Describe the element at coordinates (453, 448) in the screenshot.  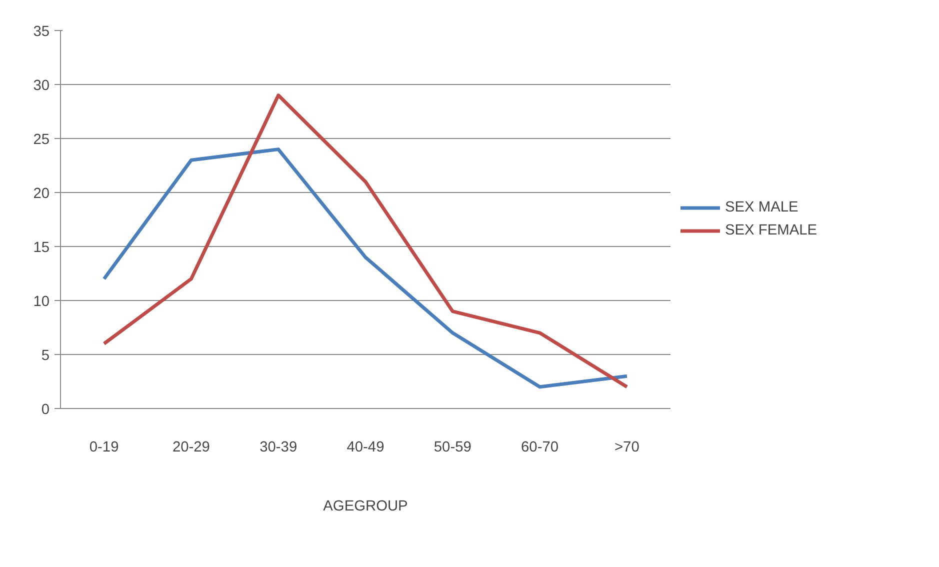
I see `x-tick-label: 50-59` at that location.